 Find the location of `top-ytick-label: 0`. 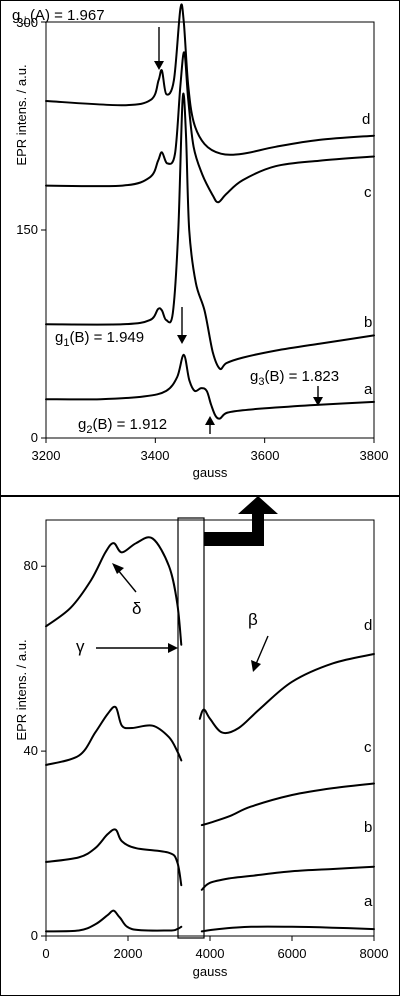

top-ytick-label: 0 is located at coordinates (34, 437).